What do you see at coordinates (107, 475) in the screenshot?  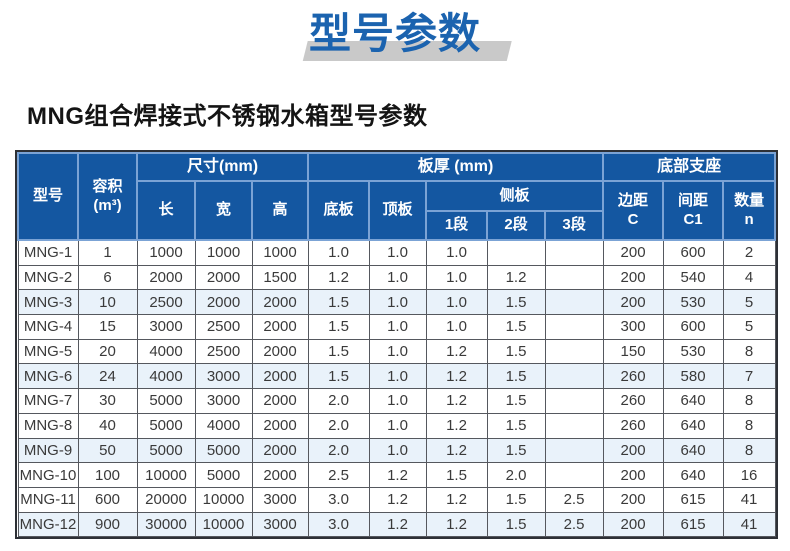 I see `table-cell: 100` at bounding box center [107, 475].